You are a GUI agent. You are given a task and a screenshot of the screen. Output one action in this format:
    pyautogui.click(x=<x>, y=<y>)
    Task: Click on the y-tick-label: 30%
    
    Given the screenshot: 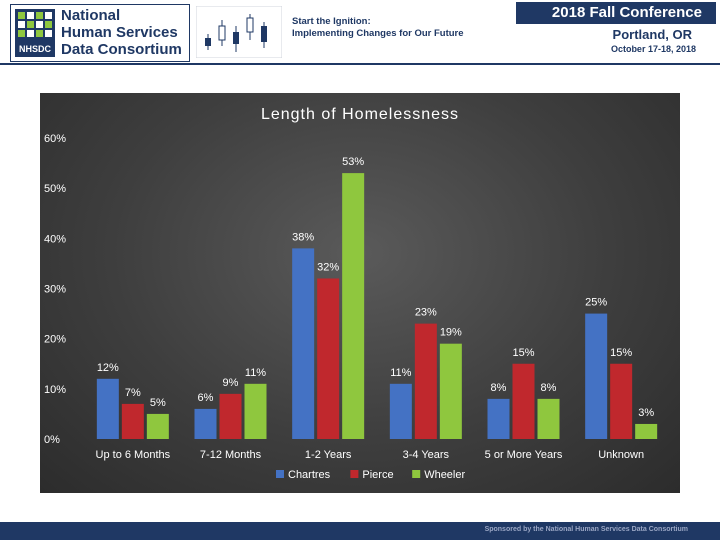 What is the action you would take?
    pyautogui.click(x=55, y=290)
    